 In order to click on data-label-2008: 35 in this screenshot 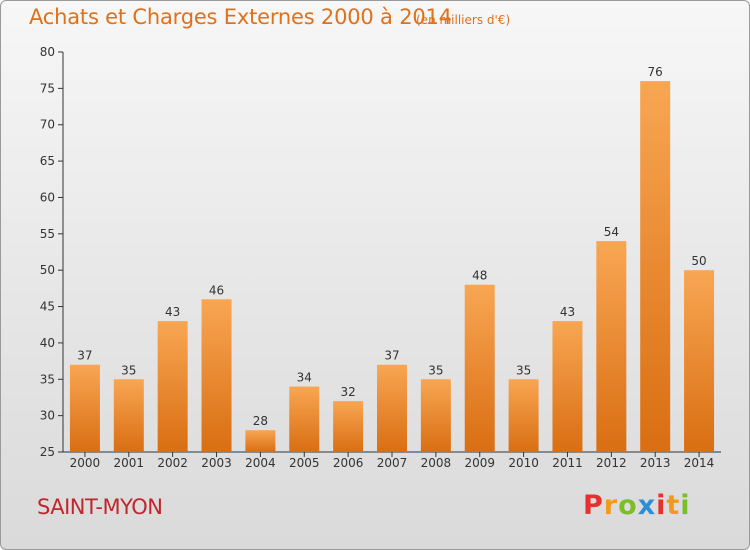, I will do `click(435, 370)`.